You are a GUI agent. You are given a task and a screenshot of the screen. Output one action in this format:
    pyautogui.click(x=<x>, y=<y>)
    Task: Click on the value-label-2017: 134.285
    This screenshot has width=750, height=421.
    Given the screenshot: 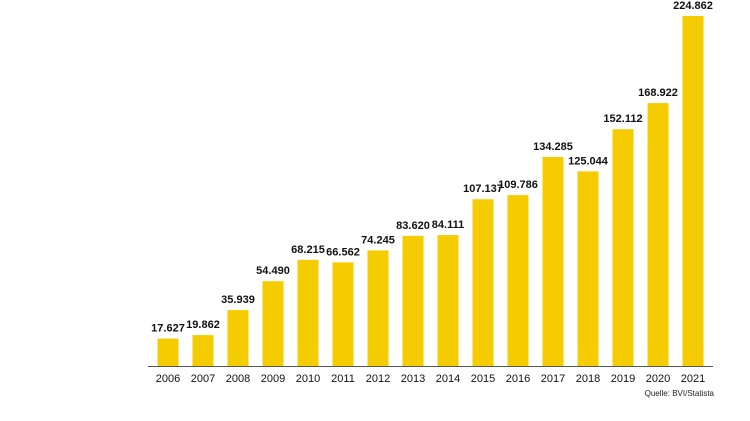 What is the action you would take?
    pyautogui.click(x=553, y=147)
    